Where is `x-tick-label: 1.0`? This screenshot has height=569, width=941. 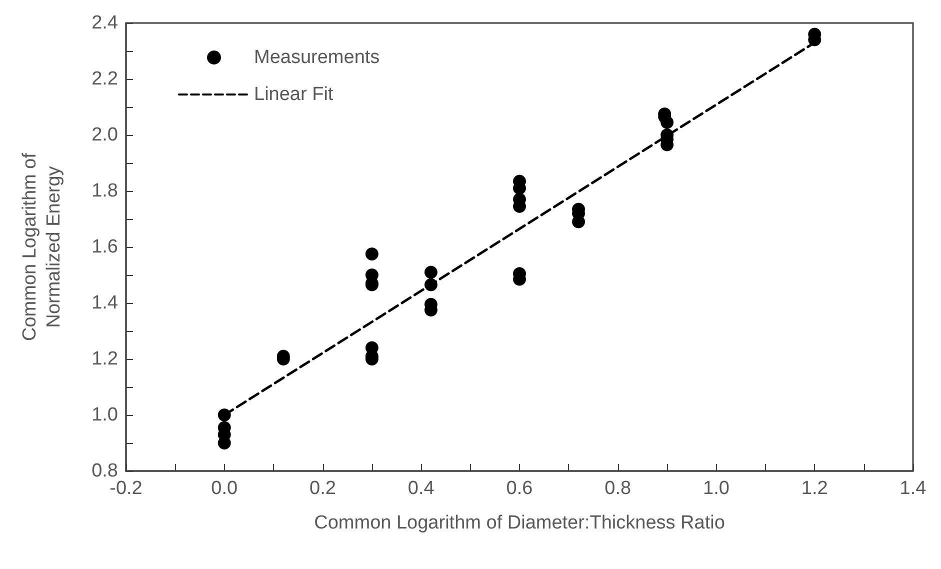
x-tick-label: 1.0 is located at coordinates (716, 488).